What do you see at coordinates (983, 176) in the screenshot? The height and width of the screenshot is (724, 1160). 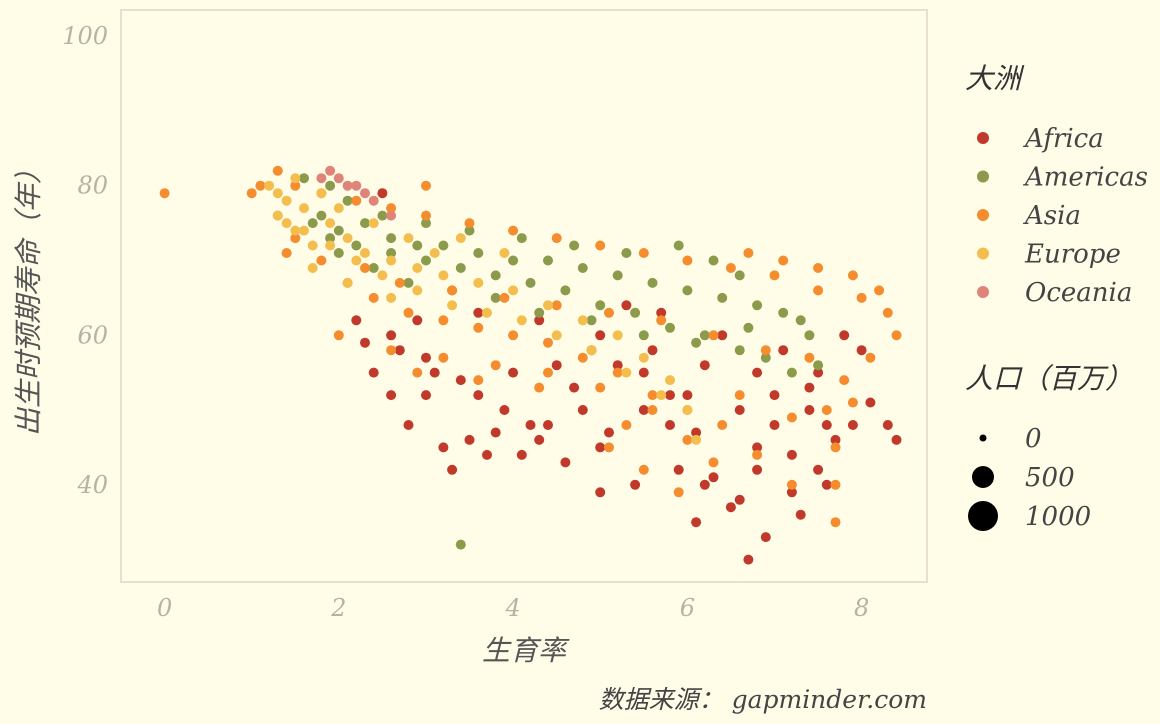 I see `legend-swatch-americas` at bounding box center [983, 176].